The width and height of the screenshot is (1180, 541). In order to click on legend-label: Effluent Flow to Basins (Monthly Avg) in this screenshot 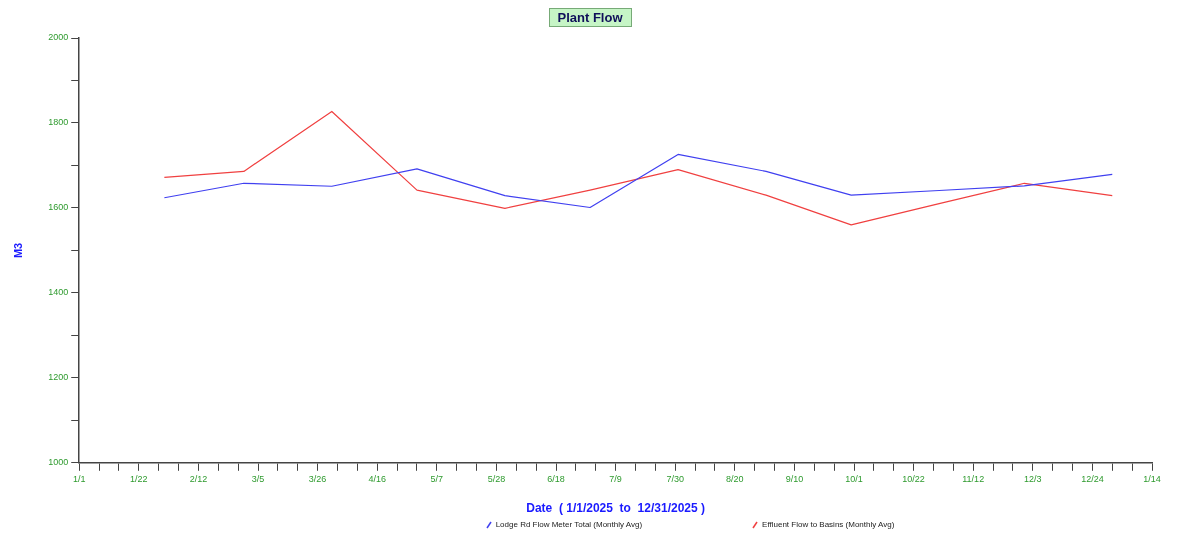, I will do `click(828, 524)`.